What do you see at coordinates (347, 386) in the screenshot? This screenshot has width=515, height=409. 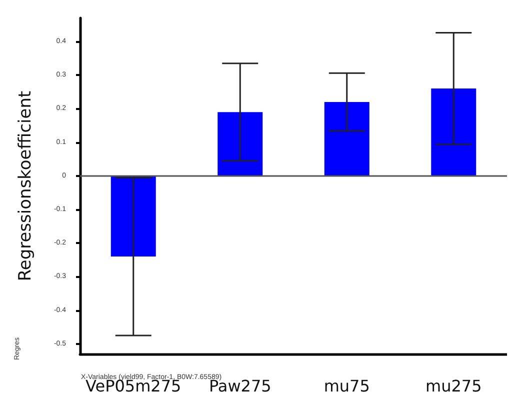 I see `x-tick-label: mu75` at bounding box center [347, 386].